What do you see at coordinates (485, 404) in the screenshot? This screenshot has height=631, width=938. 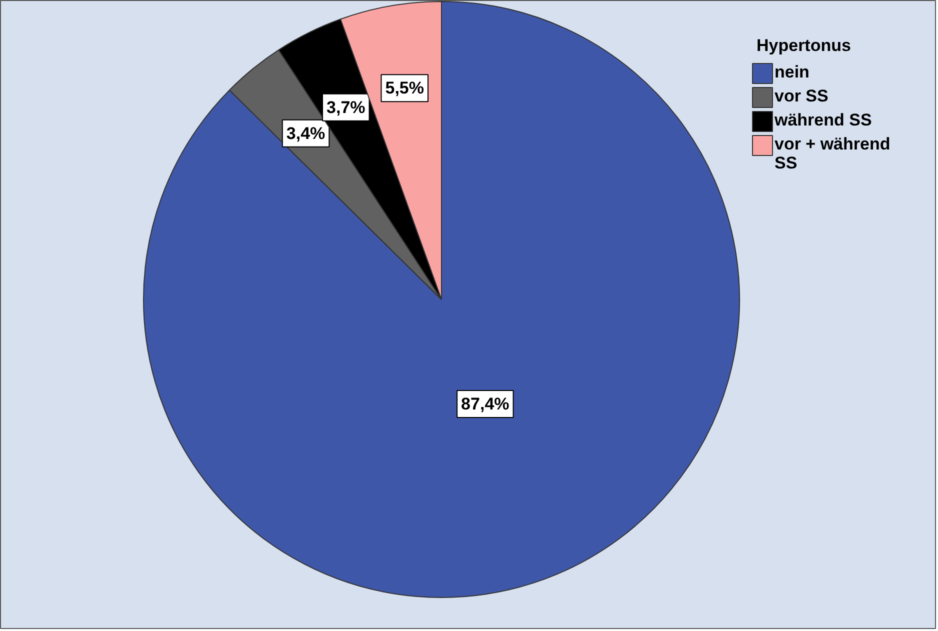 I see `data-label: 87,4%` at bounding box center [485, 404].